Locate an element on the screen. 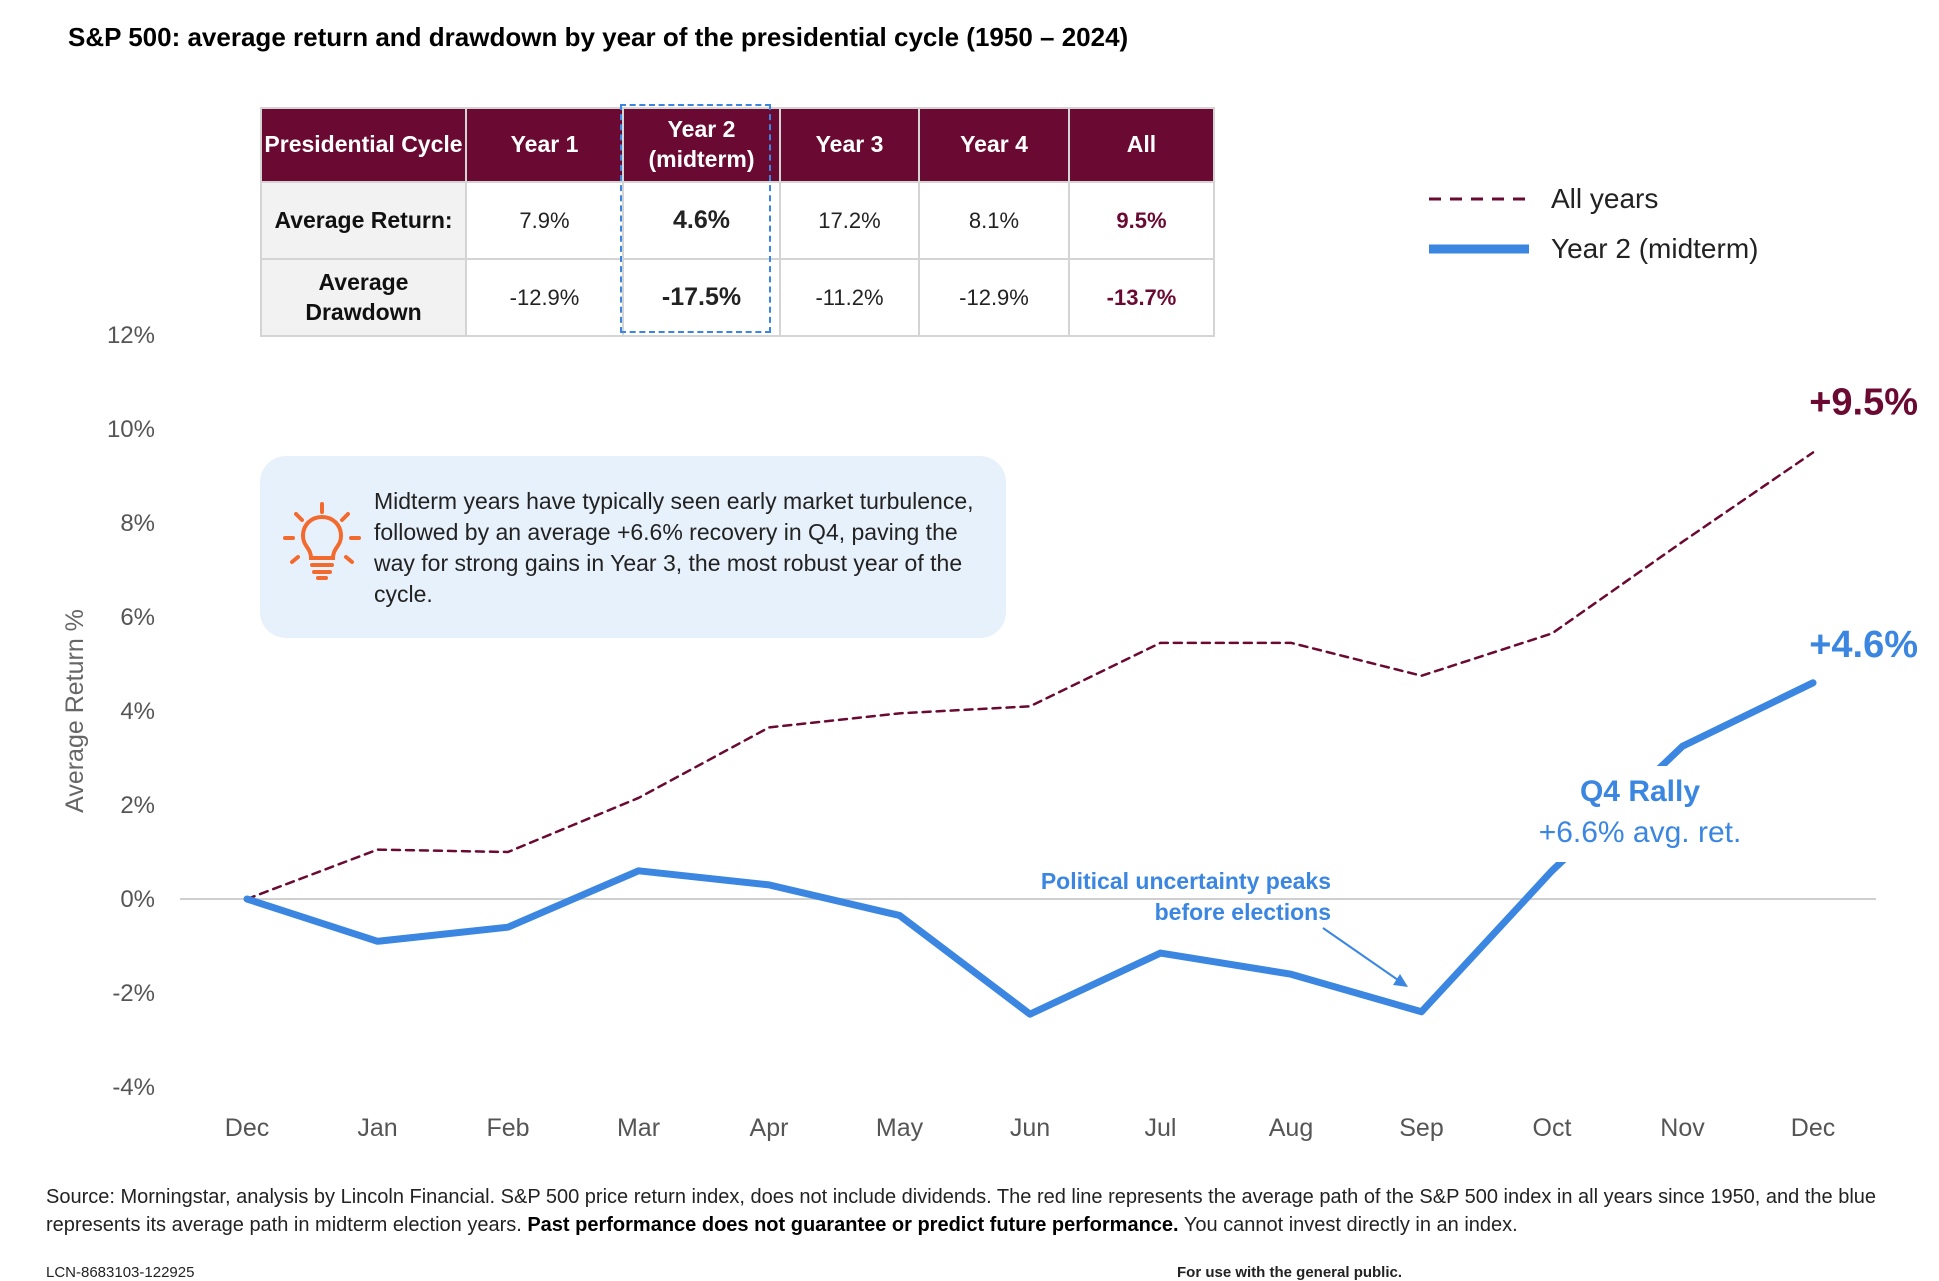  annotation-arrow-head is located at coordinates (1400, 980).